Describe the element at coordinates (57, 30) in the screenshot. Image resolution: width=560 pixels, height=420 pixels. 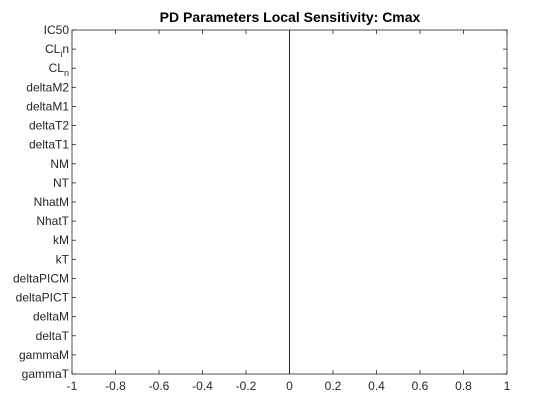
I see `y-tick-label-0: IC50` at that location.